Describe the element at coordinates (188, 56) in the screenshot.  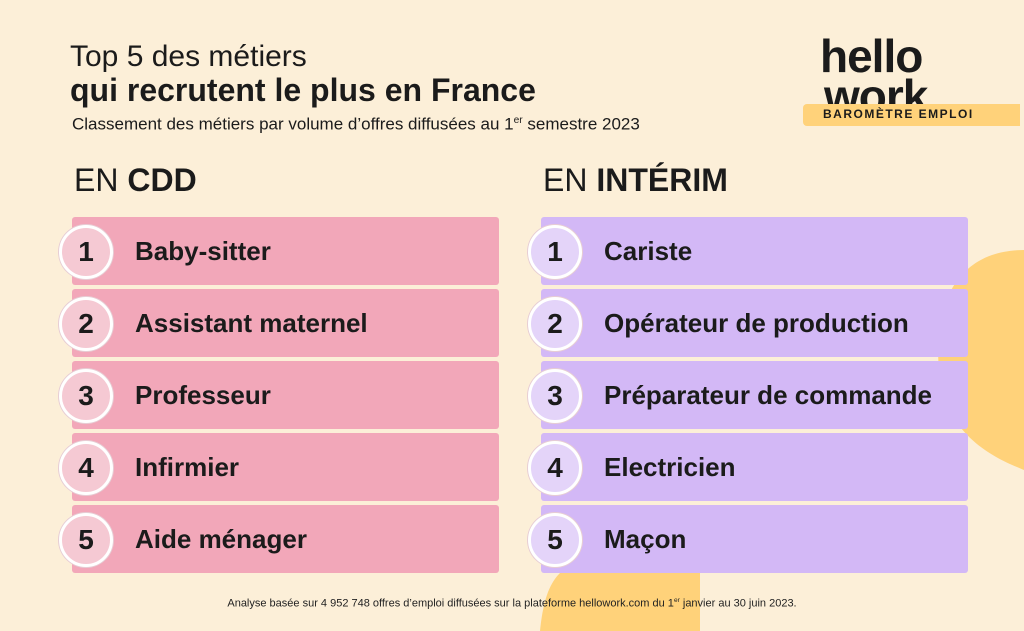
I see `page-title: Top 5 des métiers` at that location.